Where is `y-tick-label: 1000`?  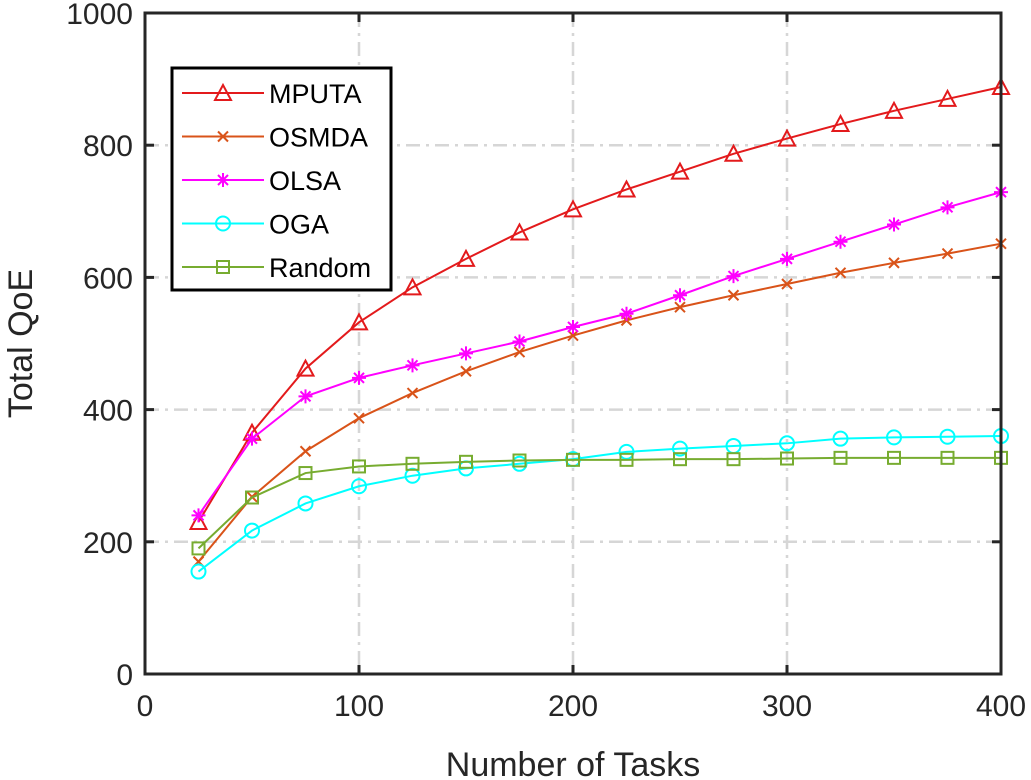 y-tick-label: 1000 is located at coordinates (99, 15).